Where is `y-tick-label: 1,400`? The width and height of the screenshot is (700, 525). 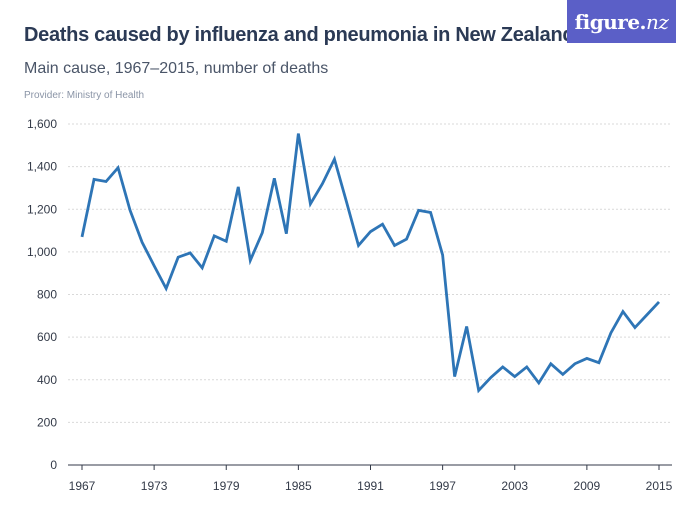 y-tick-label: 1,400 is located at coordinates (42, 167).